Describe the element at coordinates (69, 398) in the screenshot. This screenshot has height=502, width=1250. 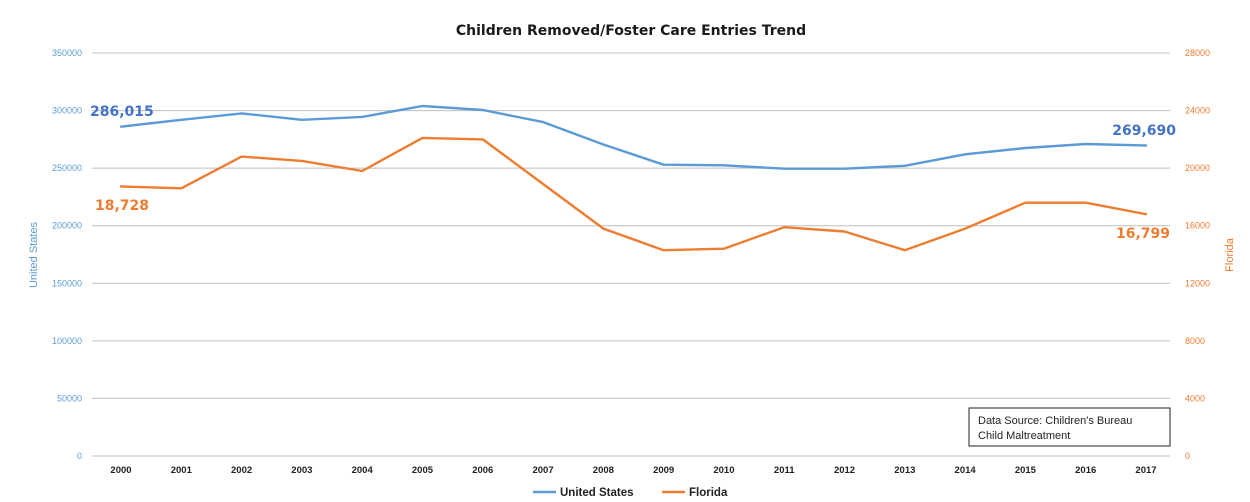
I see `left-tick-label: 50000` at that location.